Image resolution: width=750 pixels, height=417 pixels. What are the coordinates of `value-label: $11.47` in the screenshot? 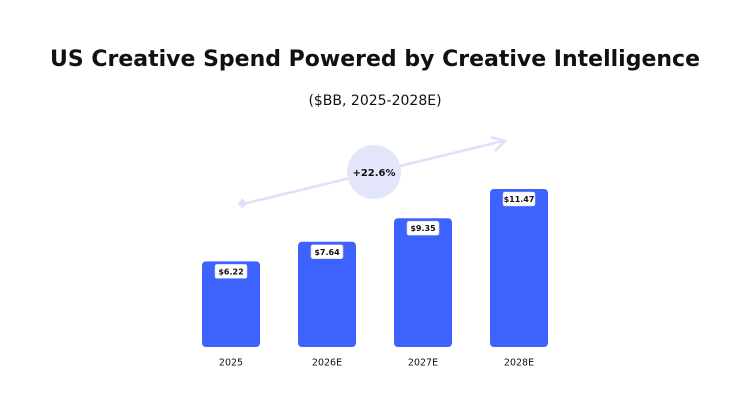 It's located at (519, 199).